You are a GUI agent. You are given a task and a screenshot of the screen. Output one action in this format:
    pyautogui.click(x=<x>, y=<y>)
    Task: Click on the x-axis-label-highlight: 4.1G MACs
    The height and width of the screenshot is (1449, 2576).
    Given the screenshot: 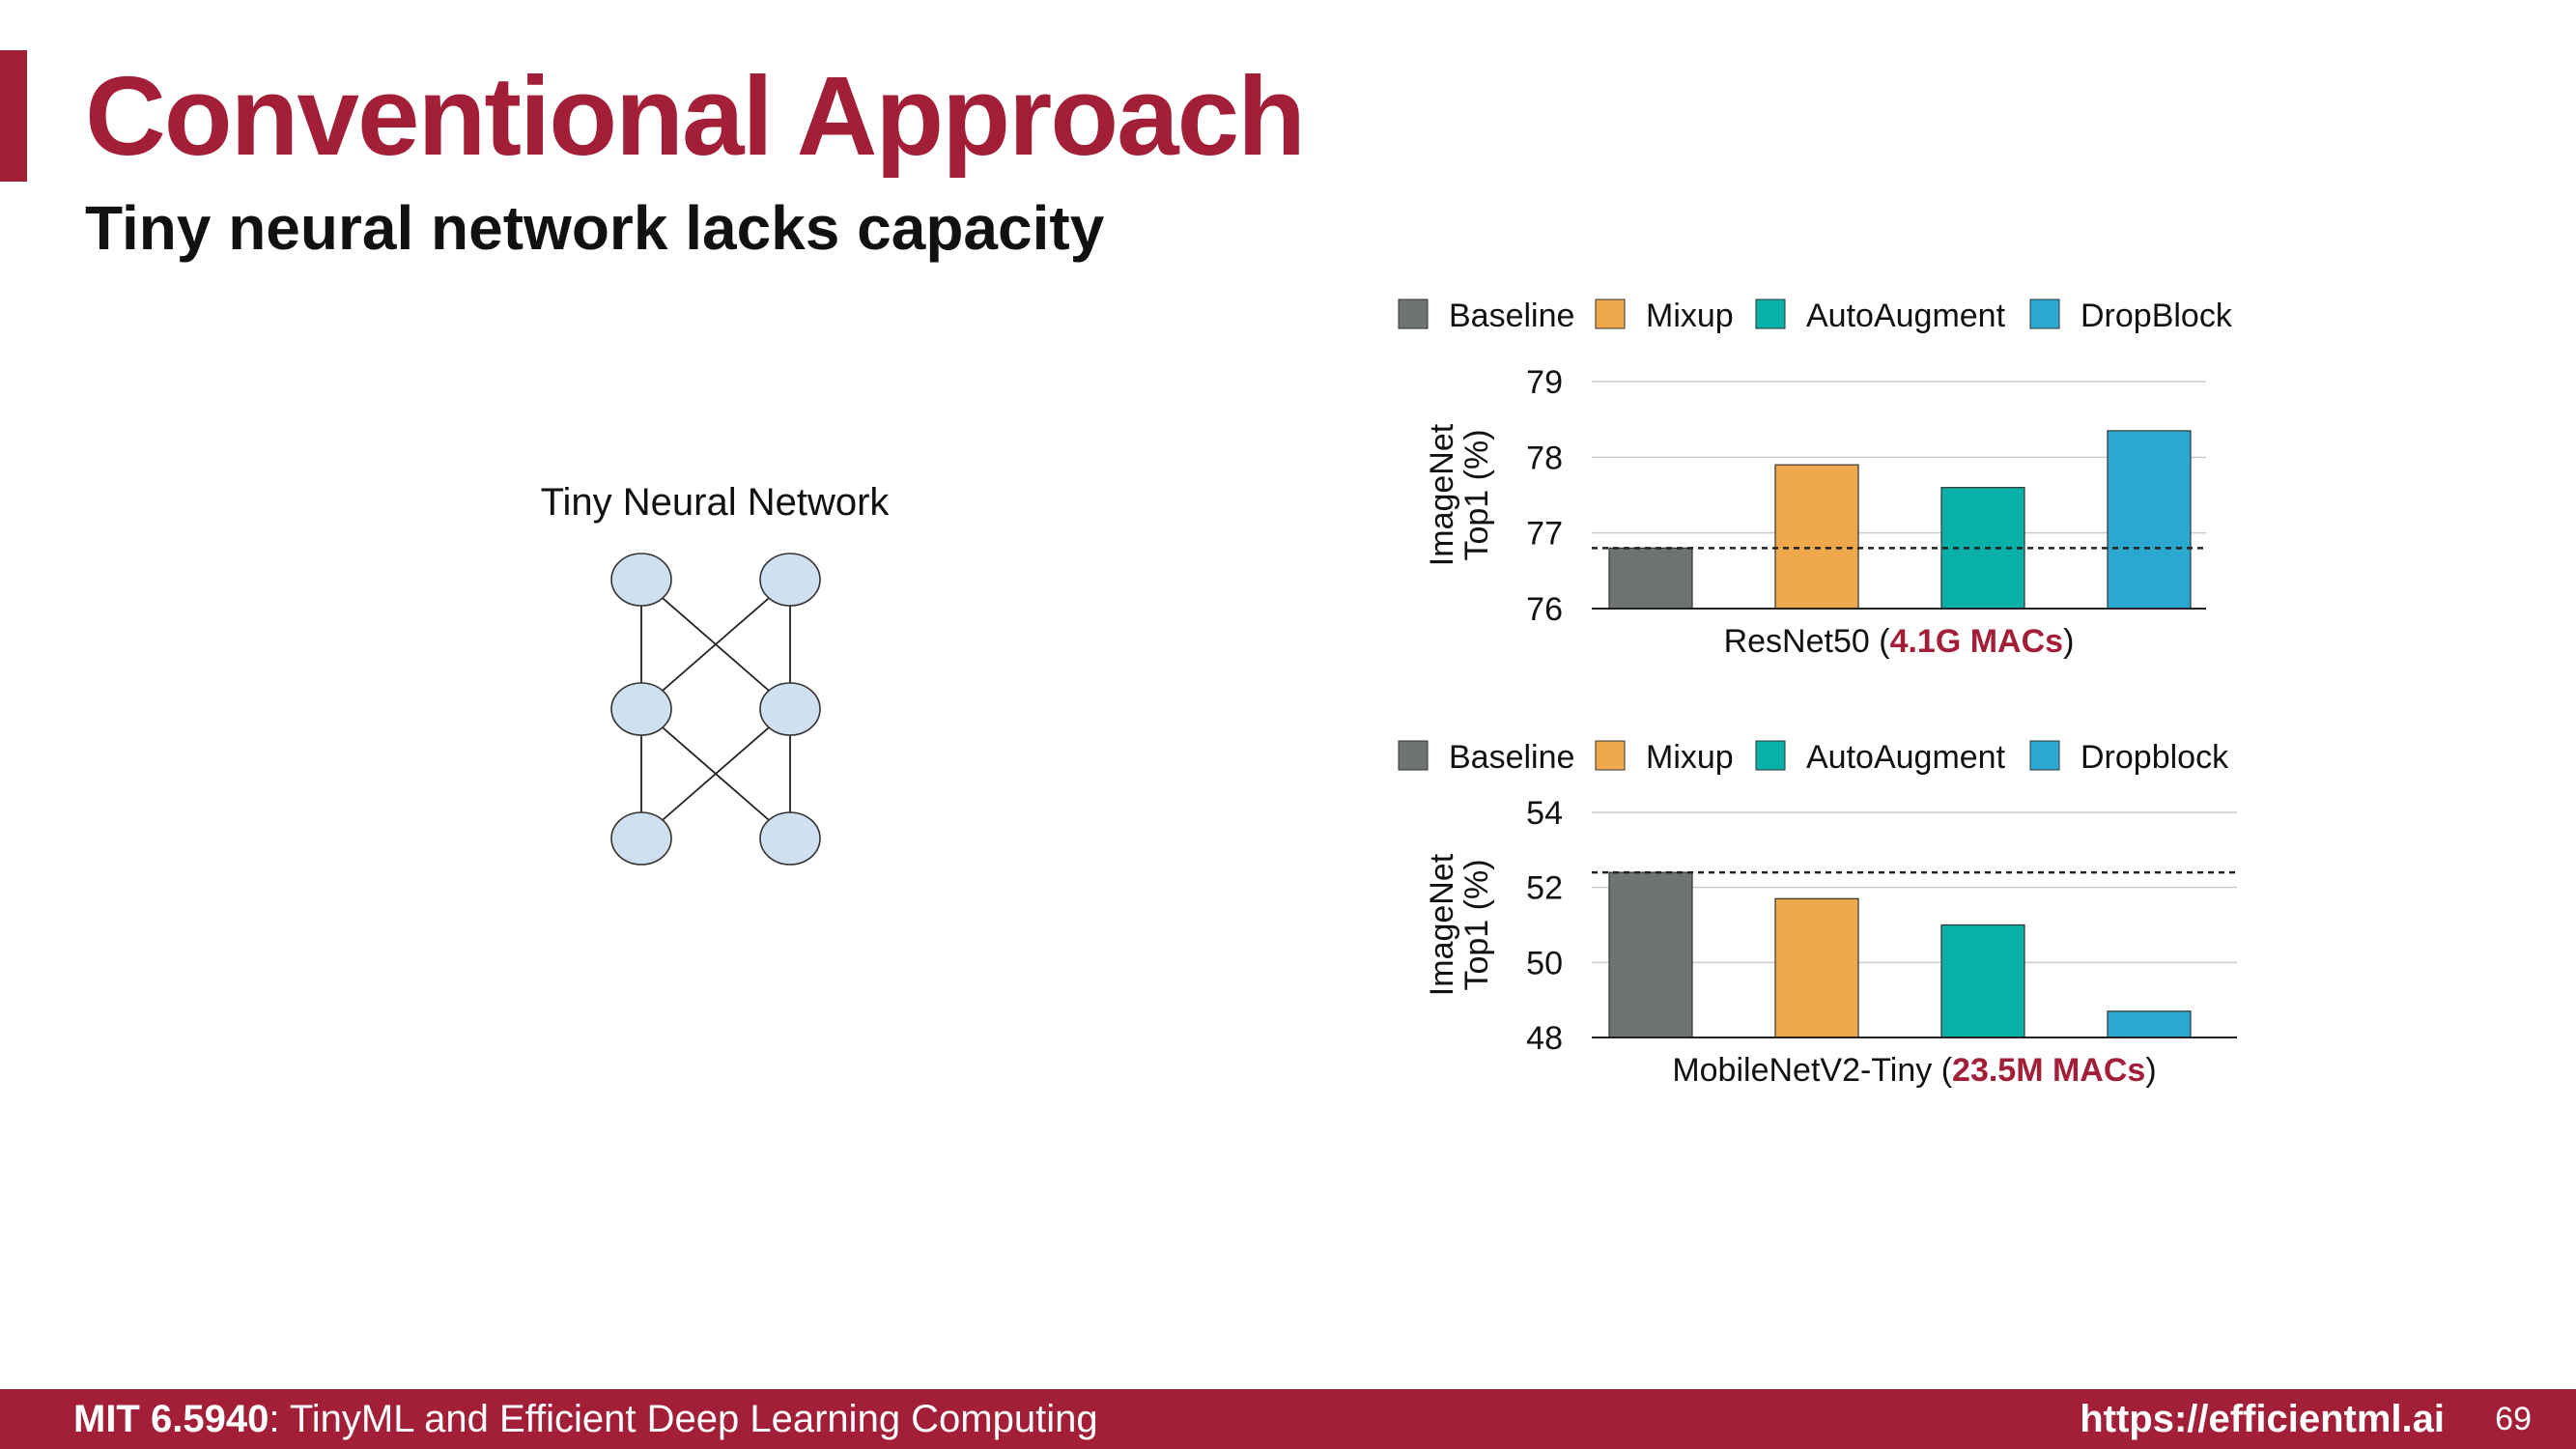 What is the action you would take?
    pyautogui.click(x=1977, y=641)
    